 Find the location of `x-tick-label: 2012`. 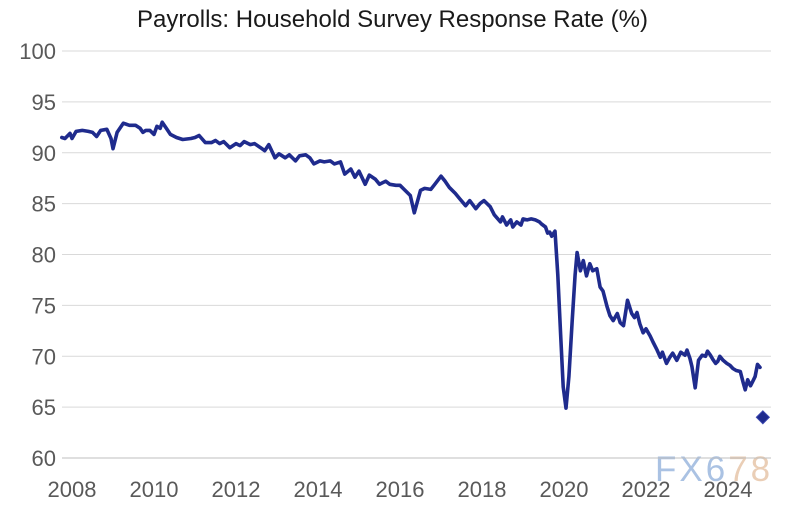

x-tick-label: 2012 is located at coordinates (236, 489).